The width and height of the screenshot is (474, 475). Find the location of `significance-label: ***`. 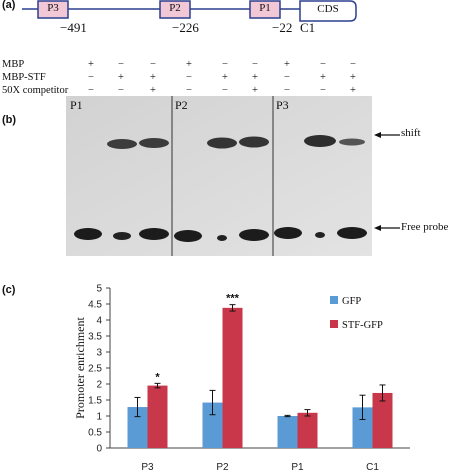

significance-label: *** is located at coordinates (233, 299).